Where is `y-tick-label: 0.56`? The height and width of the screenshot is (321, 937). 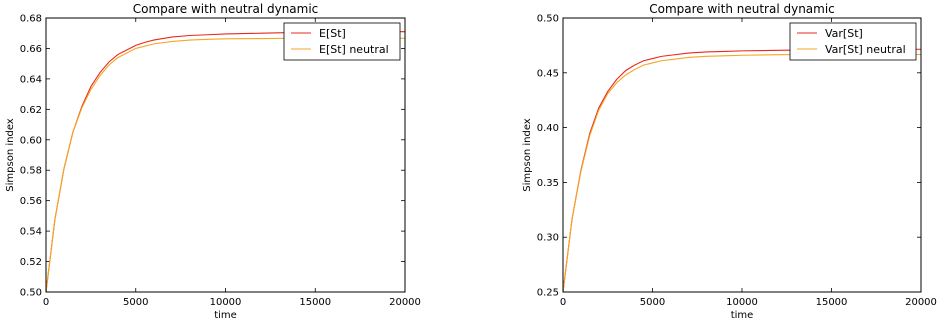
y-tick-label: 0.56 is located at coordinates (31, 201).